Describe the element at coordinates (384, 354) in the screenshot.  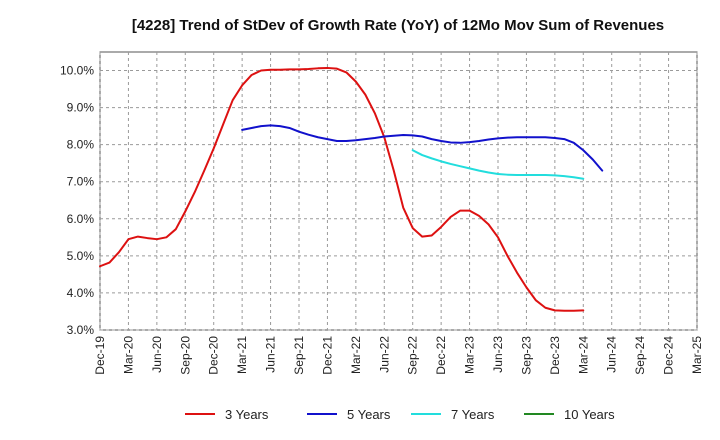
I see `x-tick-label: Jun-22` at that location.